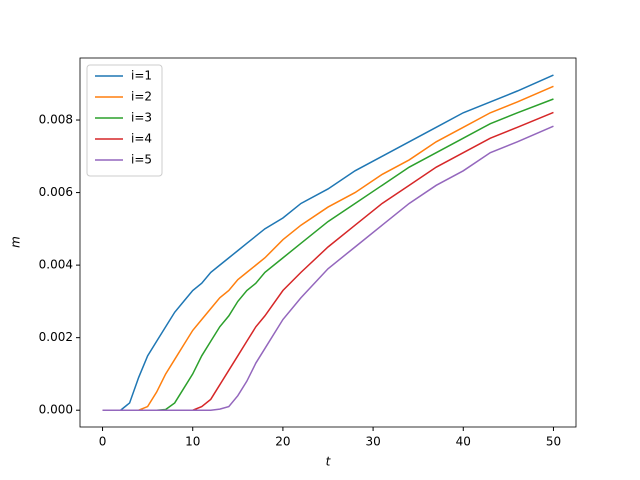 This screenshot has height=480, width=640. Describe the element at coordinates (56, 337) in the screenshot. I see `y-tick-label: 0.002` at that location.